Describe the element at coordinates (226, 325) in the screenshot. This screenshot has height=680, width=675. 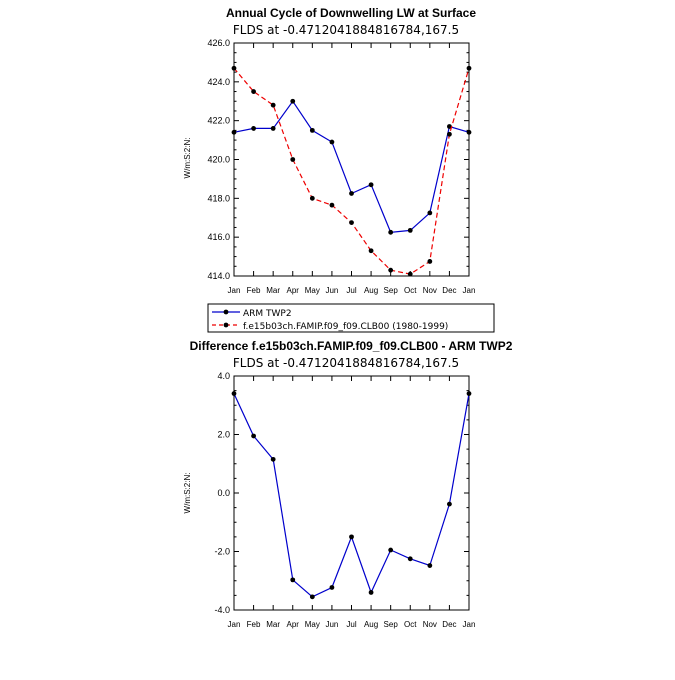
I see `legend-marker-model` at that location.